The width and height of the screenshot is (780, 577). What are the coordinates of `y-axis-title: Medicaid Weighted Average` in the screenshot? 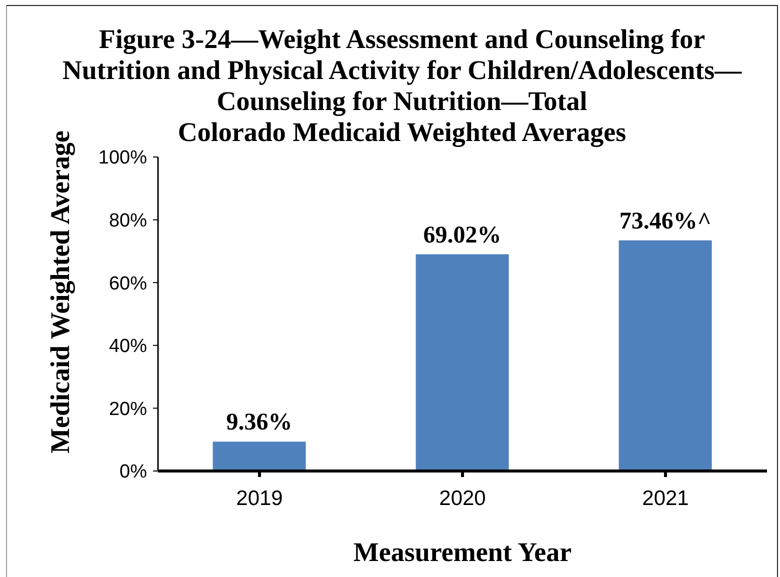 It's located at (60, 292).